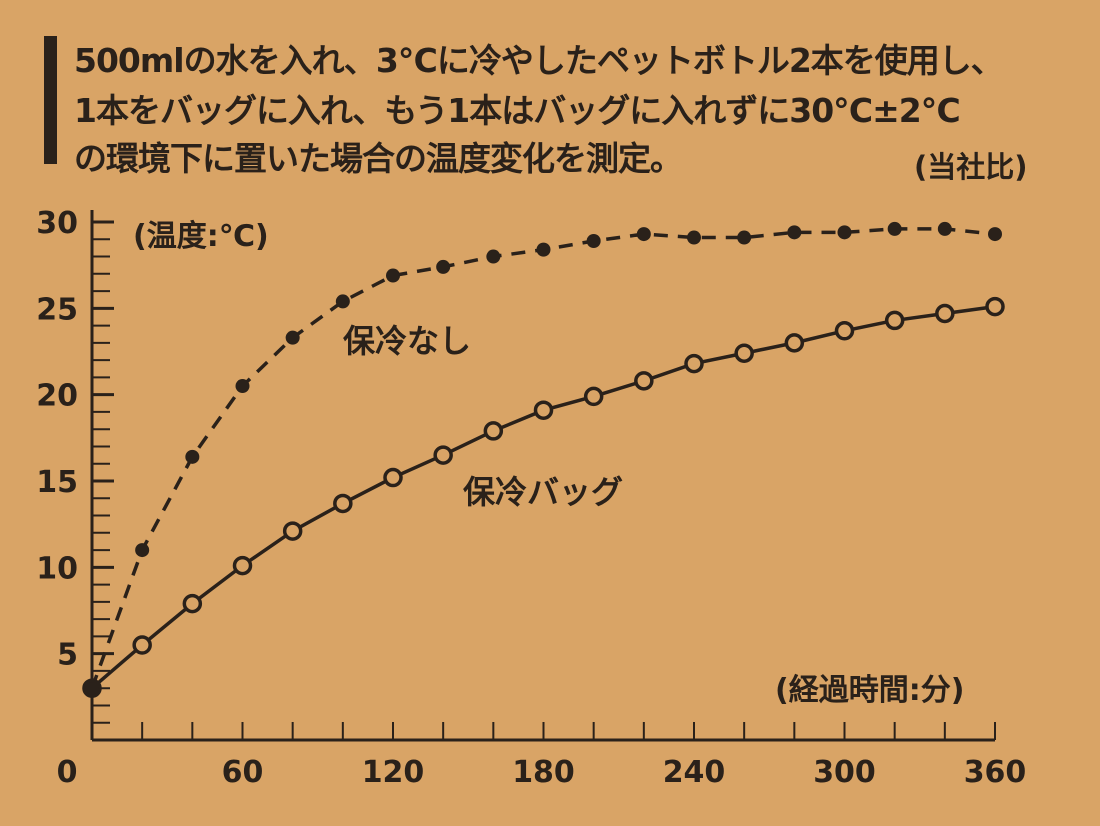 The height and width of the screenshot is (826, 1100). I want to click on description-line-3: の環境下に置いた場合の温度変化を測定。, so click(378, 158).